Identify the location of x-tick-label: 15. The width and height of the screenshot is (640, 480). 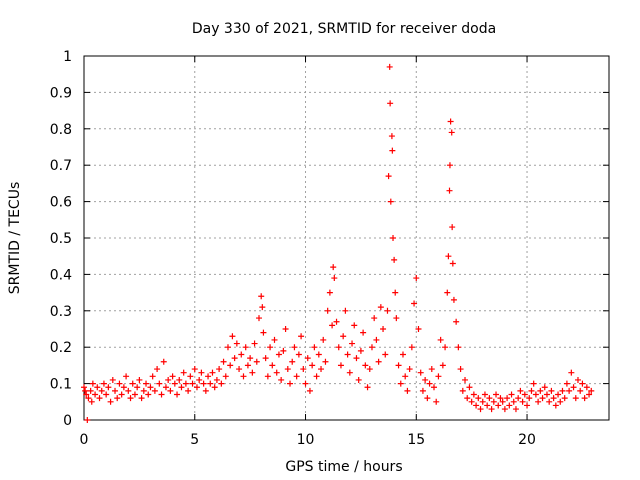
(416, 440).